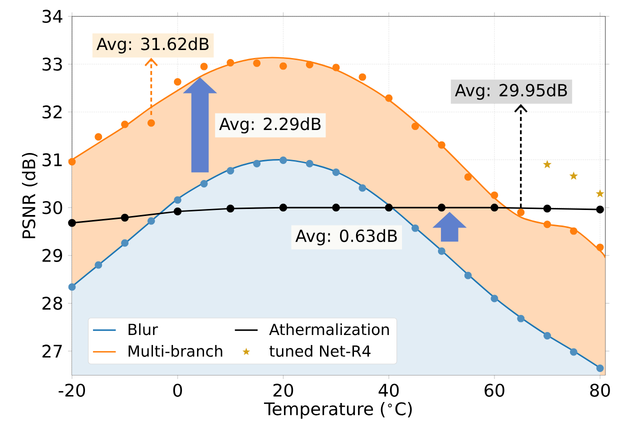 Image resolution: width=620 pixels, height=431 pixels. Describe the element at coordinates (510, 92) in the screenshot. I see `annotation: Avg: 29.95dB` at that location.